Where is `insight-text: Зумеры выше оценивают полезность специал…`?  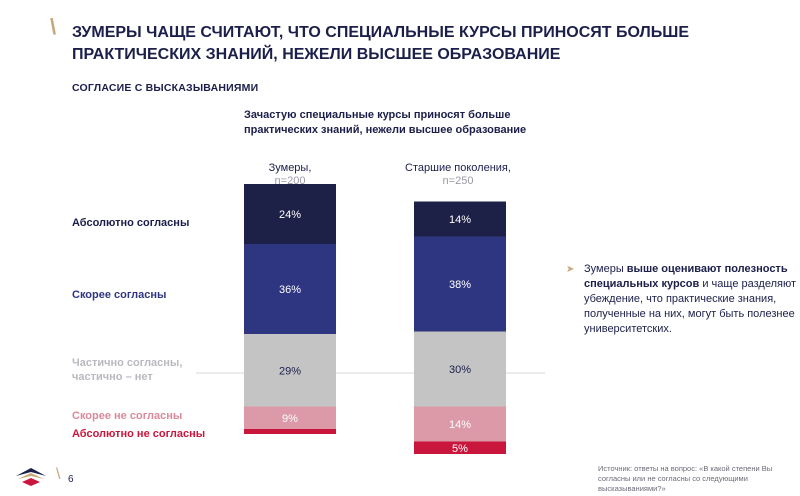
insight-text: Зумеры выше оценивают полезность специал… is located at coordinates (691, 299).